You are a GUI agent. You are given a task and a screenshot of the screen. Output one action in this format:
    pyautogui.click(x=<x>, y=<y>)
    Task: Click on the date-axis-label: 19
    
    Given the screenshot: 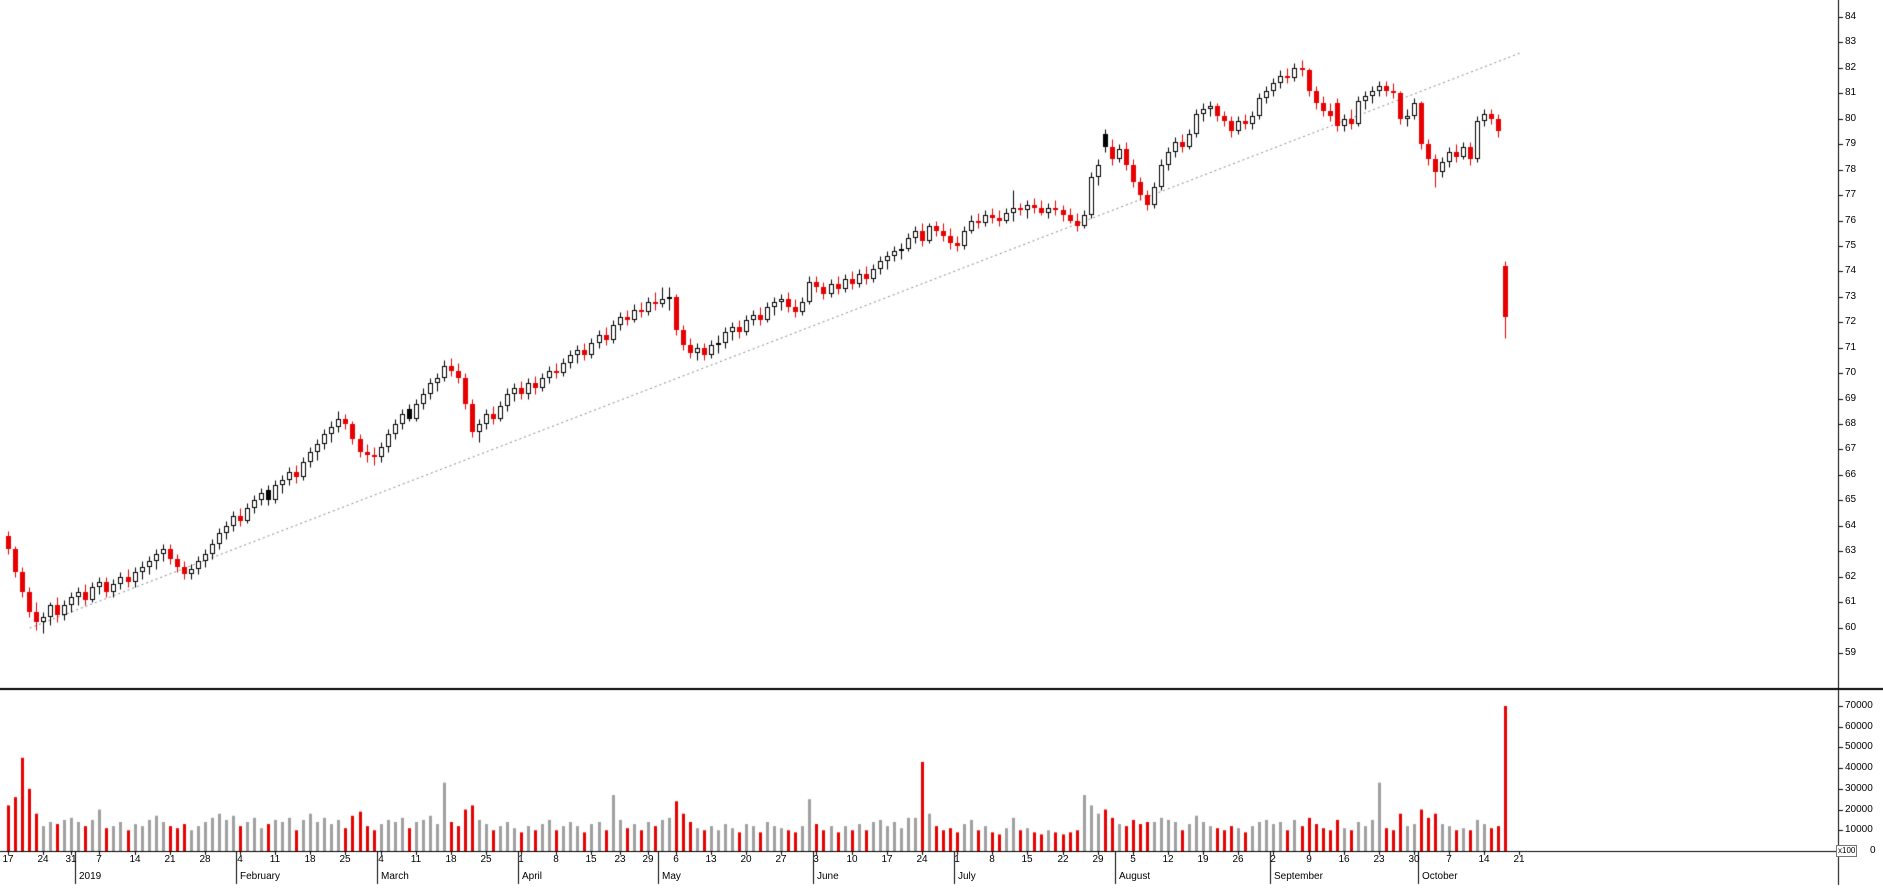 What is the action you would take?
    pyautogui.click(x=1203, y=859)
    